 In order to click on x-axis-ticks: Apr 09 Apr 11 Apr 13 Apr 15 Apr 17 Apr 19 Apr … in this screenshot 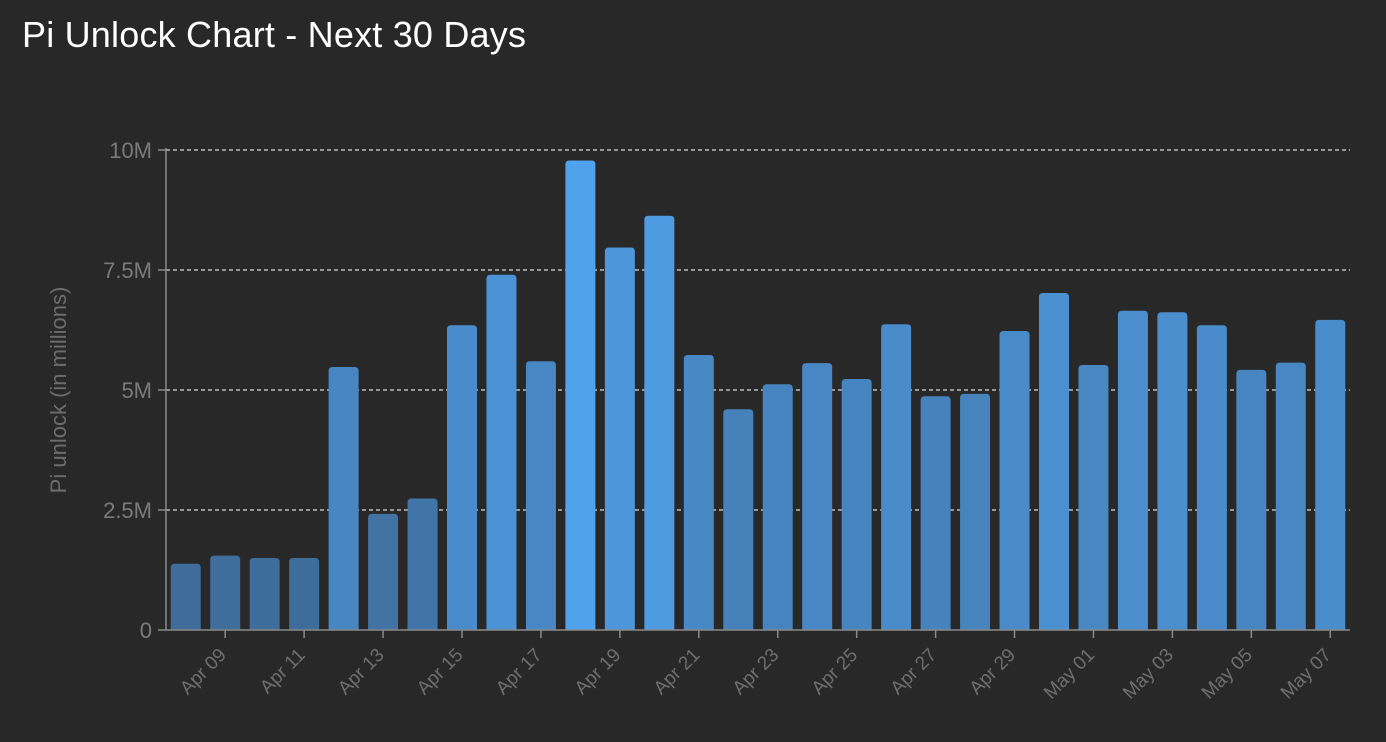, I will do `click(756, 667)`.